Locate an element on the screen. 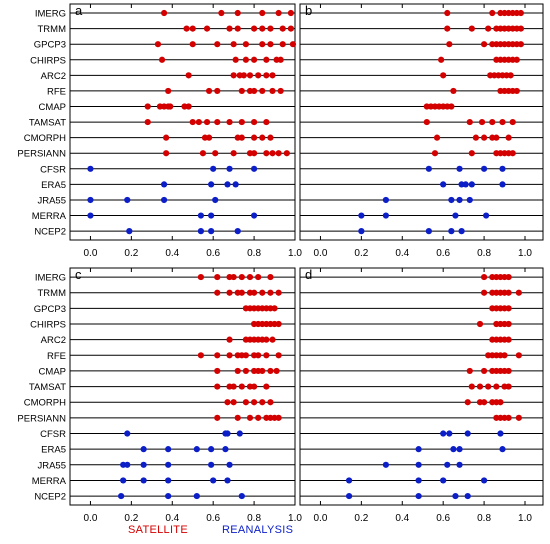 The width and height of the screenshot is (550, 544). panel-letter: c is located at coordinates (78, 274).